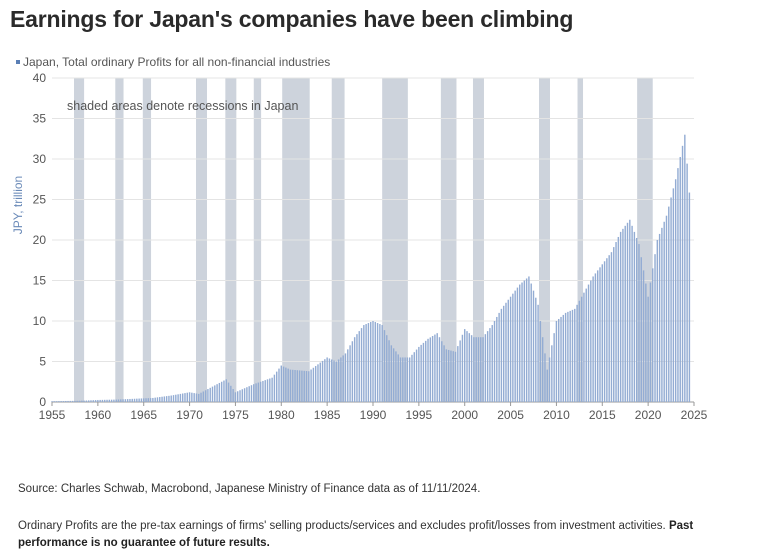 The width and height of the screenshot is (757, 560). What do you see at coordinates (694, 414) in the screenshot?
I see `x-tick-label: 2025` at bounding box center [694, 414].